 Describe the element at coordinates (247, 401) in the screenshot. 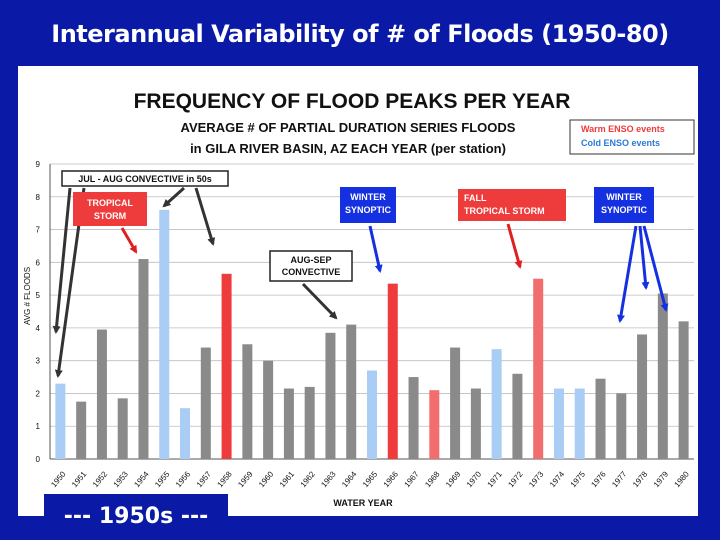

I see `bar-1959` at that location.